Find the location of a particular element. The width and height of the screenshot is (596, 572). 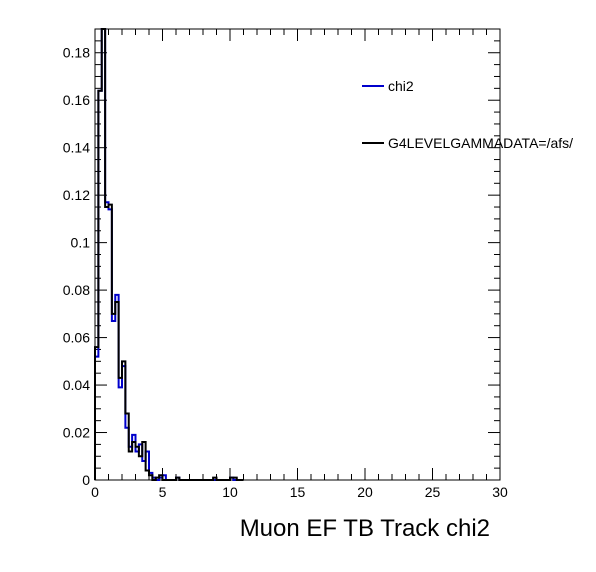

x-tick-label: 10 is located at coordinates (230, 492).